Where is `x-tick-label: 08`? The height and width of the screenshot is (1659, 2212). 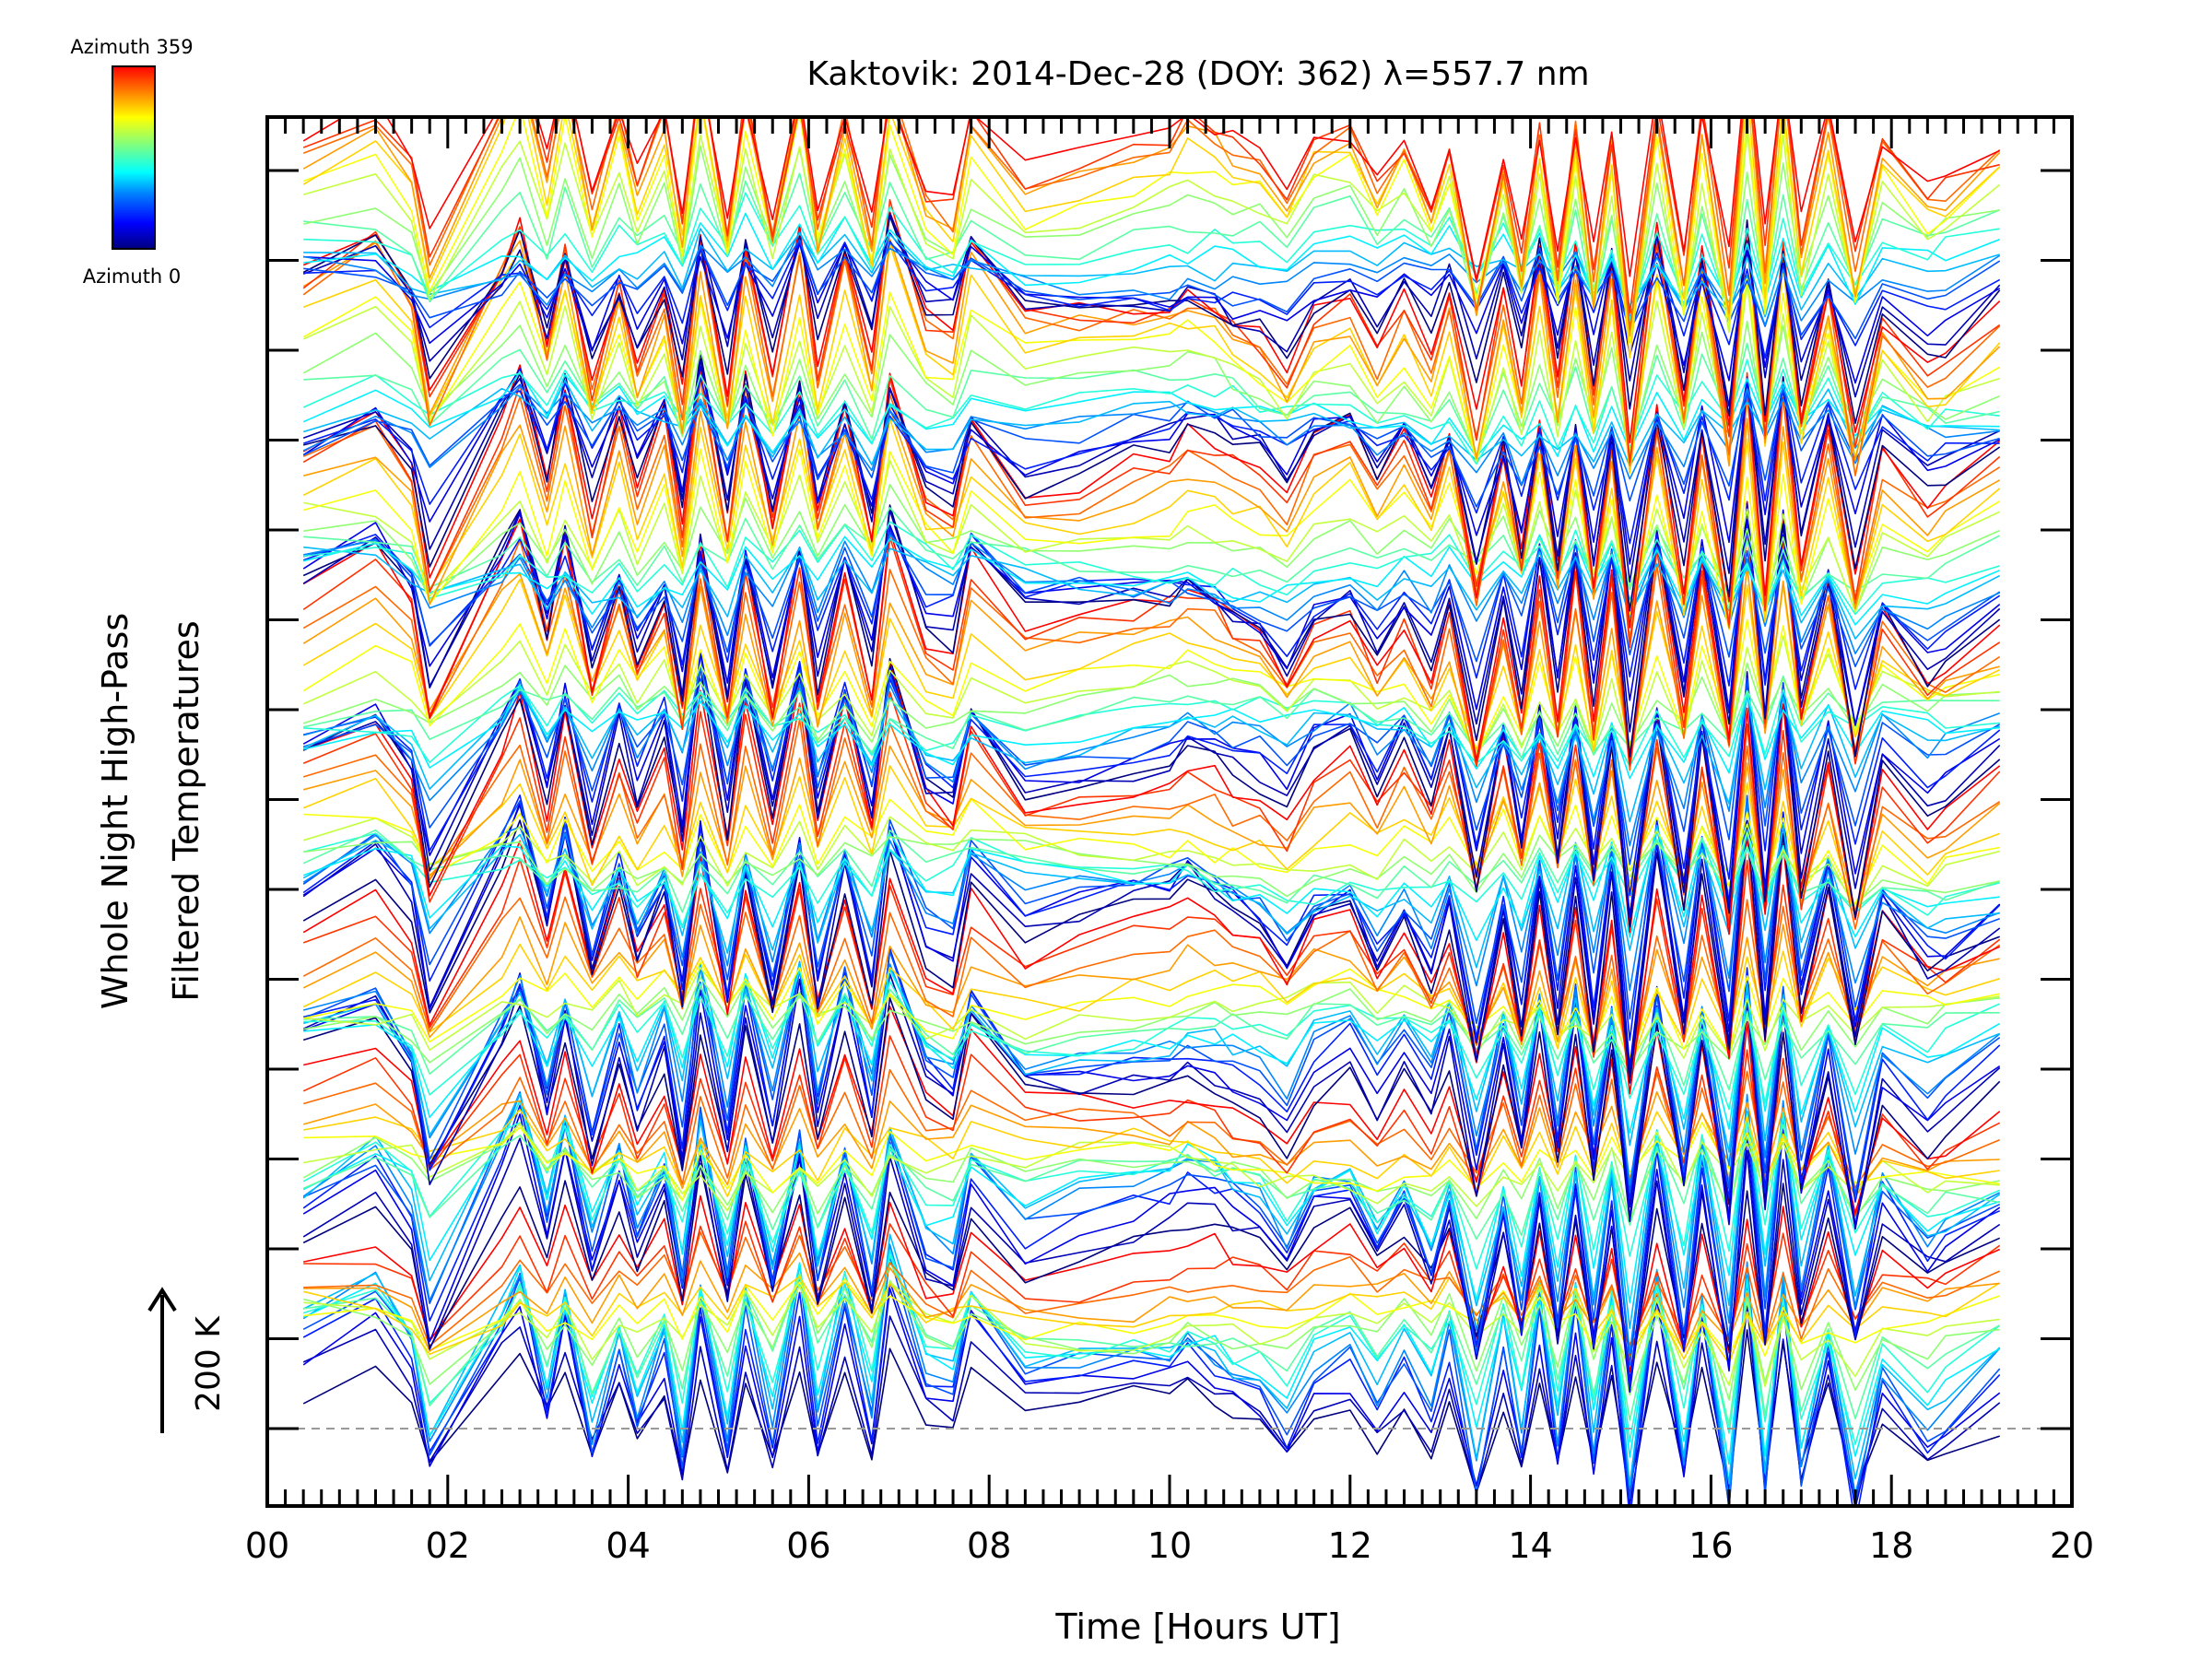
x-tick-label: 08 is located at coordinates (989, 1545).